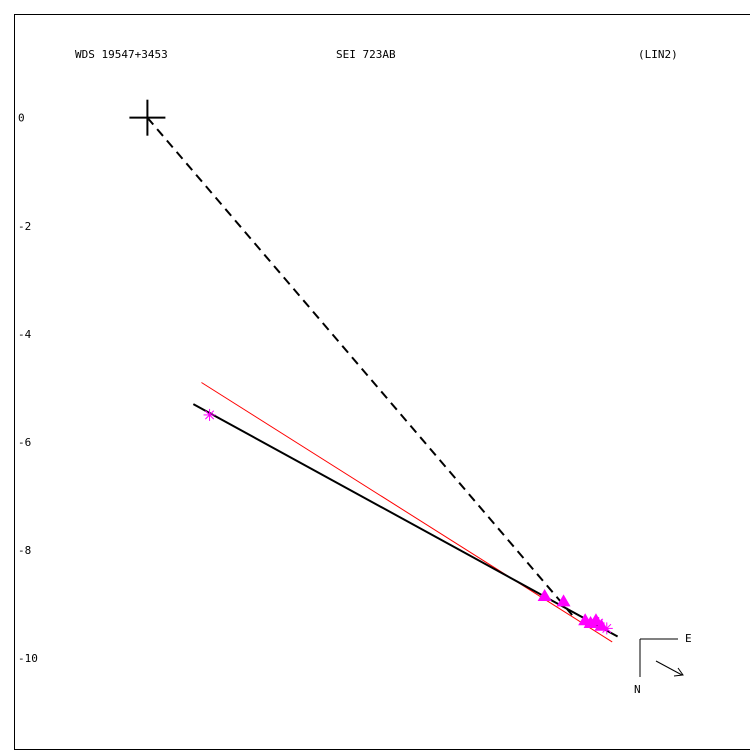 This screenshot has width=750, height=750. What do you see at coordinates (24, 226) in the screenshot?
I see `y-tick-label: -2` at bounding box center [24, 226].